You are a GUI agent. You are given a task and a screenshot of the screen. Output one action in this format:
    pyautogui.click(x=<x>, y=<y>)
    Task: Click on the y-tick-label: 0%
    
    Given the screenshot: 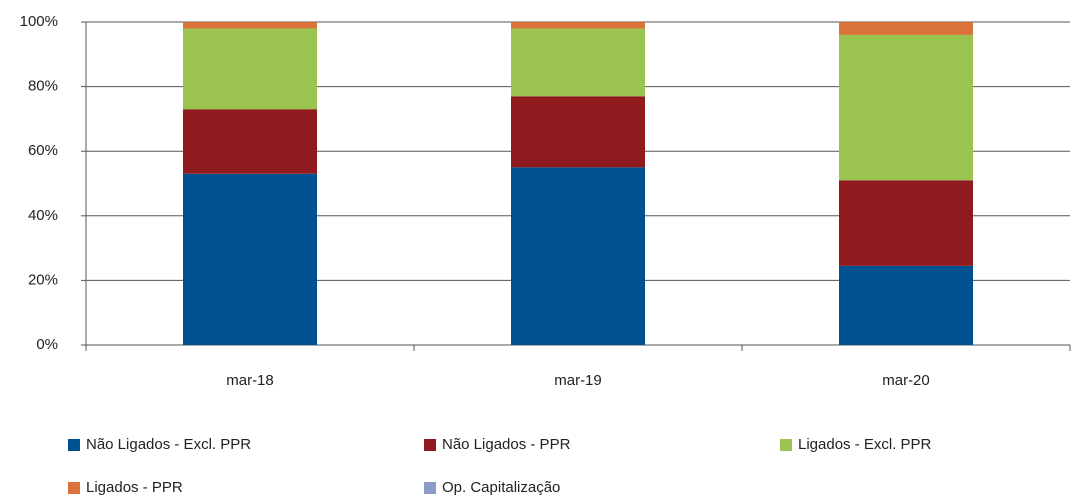 What is the action you would take?
    pyautogui.click(x=47, y=344)
    